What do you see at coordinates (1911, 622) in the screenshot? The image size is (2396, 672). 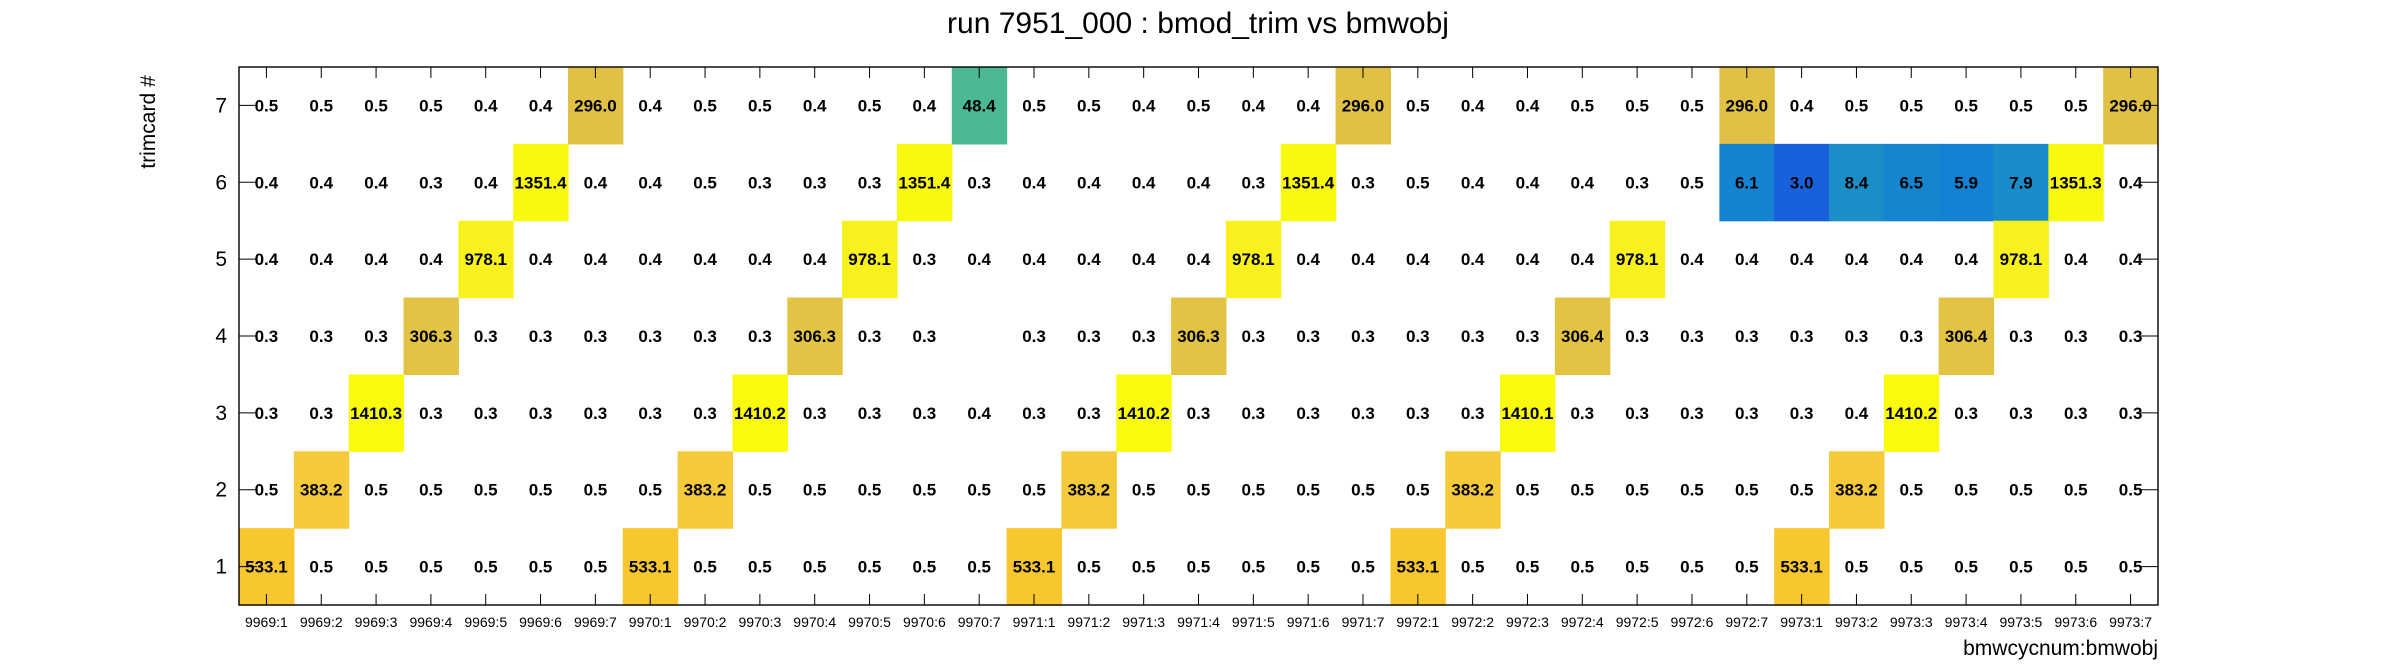 I see `x-tick-label: 9973:3` at bounding box center [1911, 622].